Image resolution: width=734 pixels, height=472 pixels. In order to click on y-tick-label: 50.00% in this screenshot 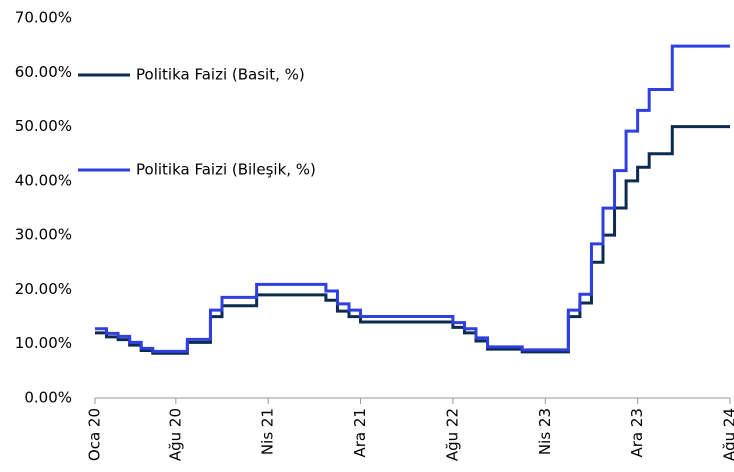, I will do `click(43, 126)`.